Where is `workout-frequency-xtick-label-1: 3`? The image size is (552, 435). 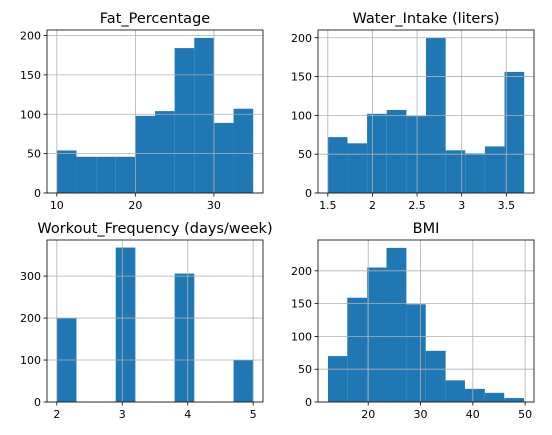
workout-frequency-xtick-label-1: 3 is located at coordinates (122, 414).